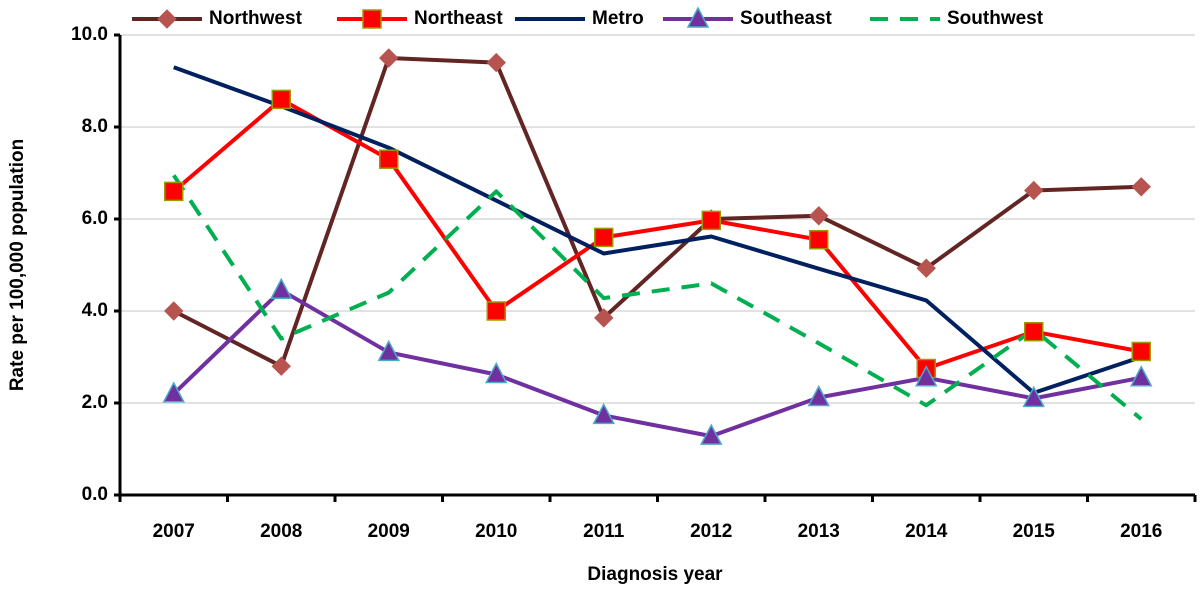 Image resolution: width=1204 pixels, height=591 pixels. I want to click on x-axis-title: Diagnosis year, so click(655, 574).